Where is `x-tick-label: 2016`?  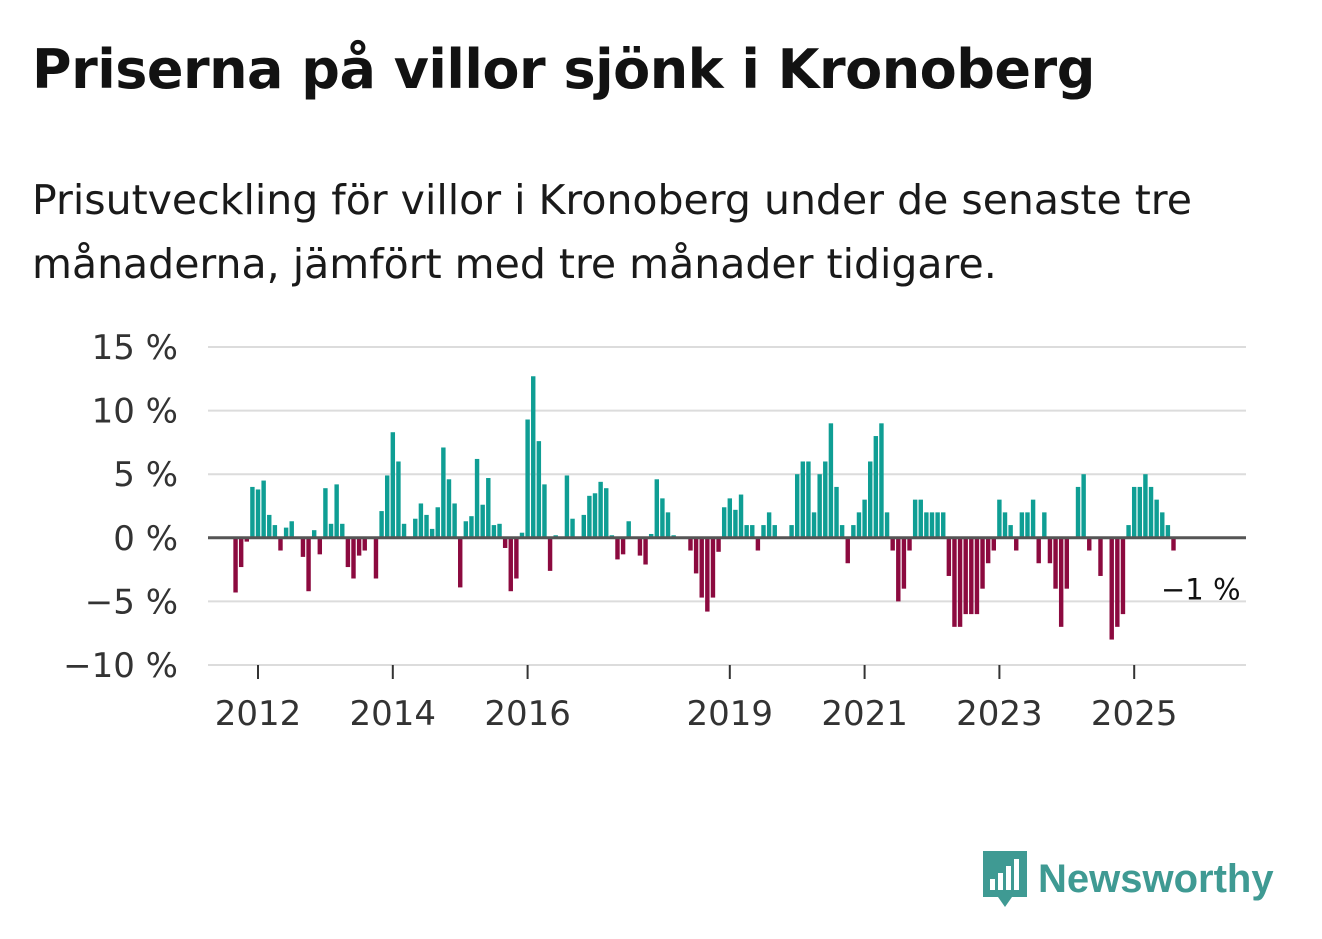 x-tick-label: 2016 is located at coordinates (527, 714).